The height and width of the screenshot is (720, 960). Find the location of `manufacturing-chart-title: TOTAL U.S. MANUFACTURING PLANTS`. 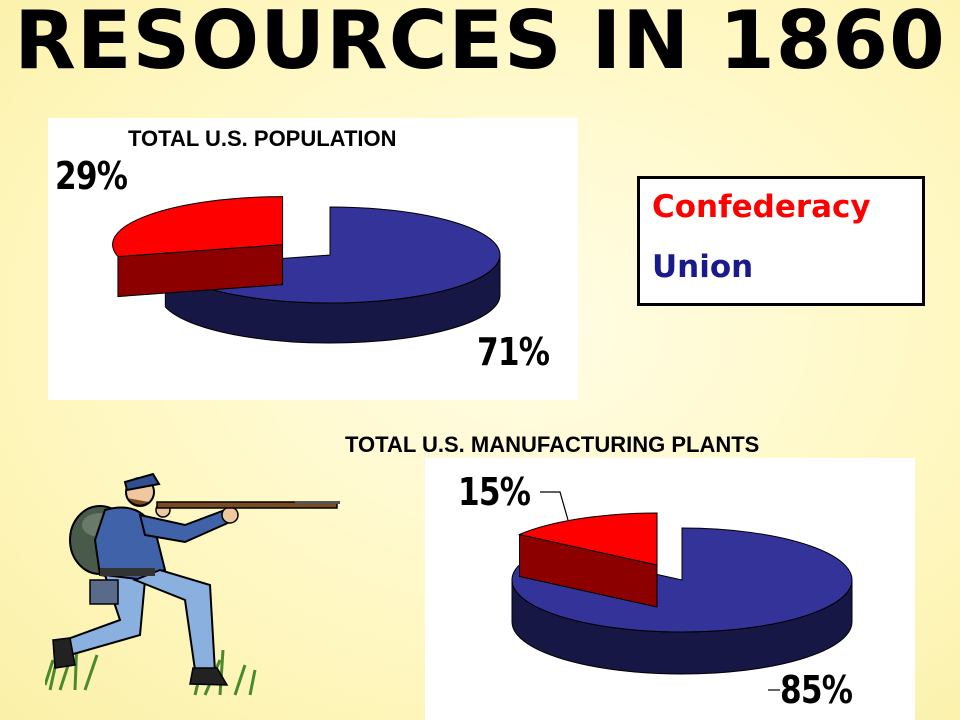

manufacturing-chart-title: TOTAL U.S. MANUFACTURING PLANTS is located at coordinates (552, 444).